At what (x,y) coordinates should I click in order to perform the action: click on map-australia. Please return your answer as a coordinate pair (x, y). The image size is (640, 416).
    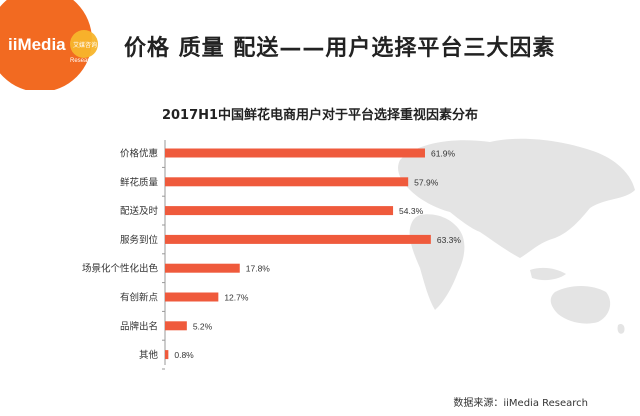
    Looking at the image, I should click on (580, 305).